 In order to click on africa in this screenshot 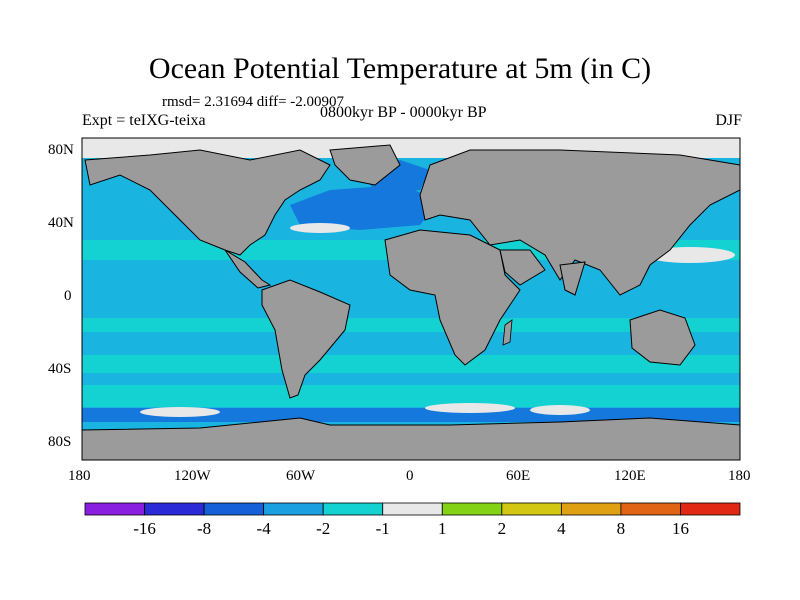, I will do `click(452, 297)`.